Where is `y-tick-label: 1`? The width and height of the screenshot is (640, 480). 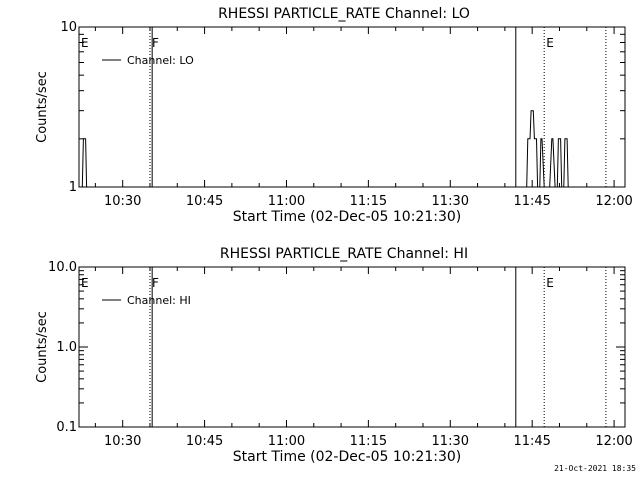 y-tick-label: 1 is located at coordinates (73, 187).